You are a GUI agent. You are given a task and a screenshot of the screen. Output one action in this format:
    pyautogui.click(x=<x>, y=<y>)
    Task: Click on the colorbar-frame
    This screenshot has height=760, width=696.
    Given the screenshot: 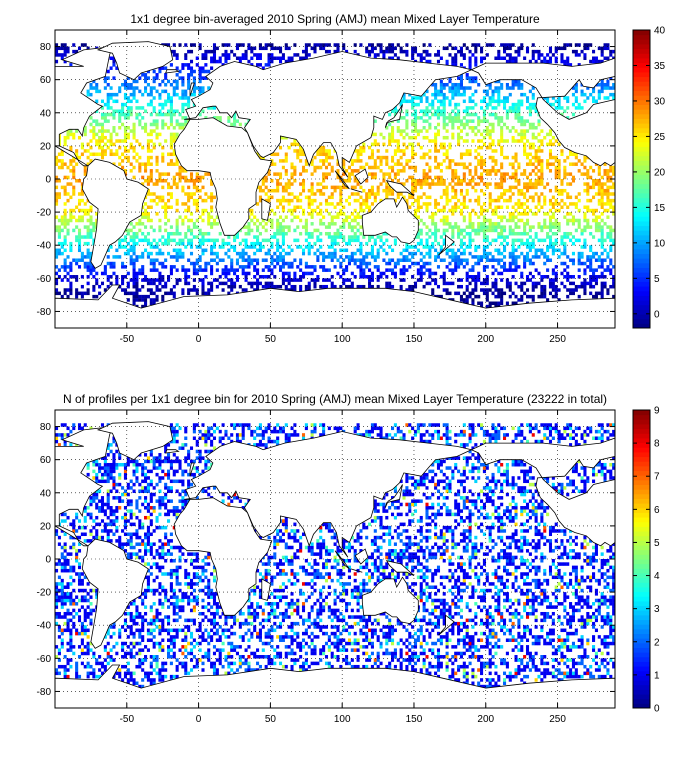 What is the action you would take?
    pyautogui.click(x=641, y=179)
    